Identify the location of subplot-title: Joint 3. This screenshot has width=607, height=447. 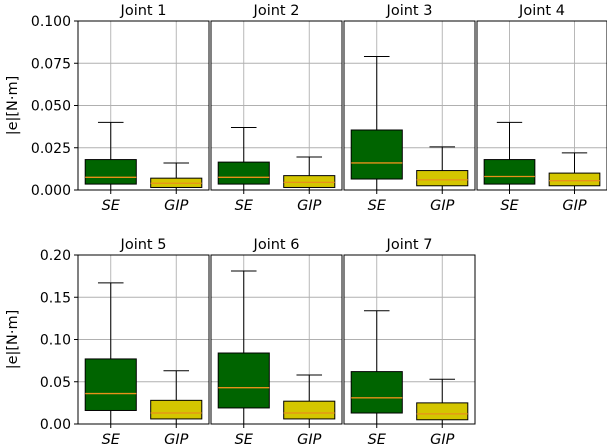
(409, 11).